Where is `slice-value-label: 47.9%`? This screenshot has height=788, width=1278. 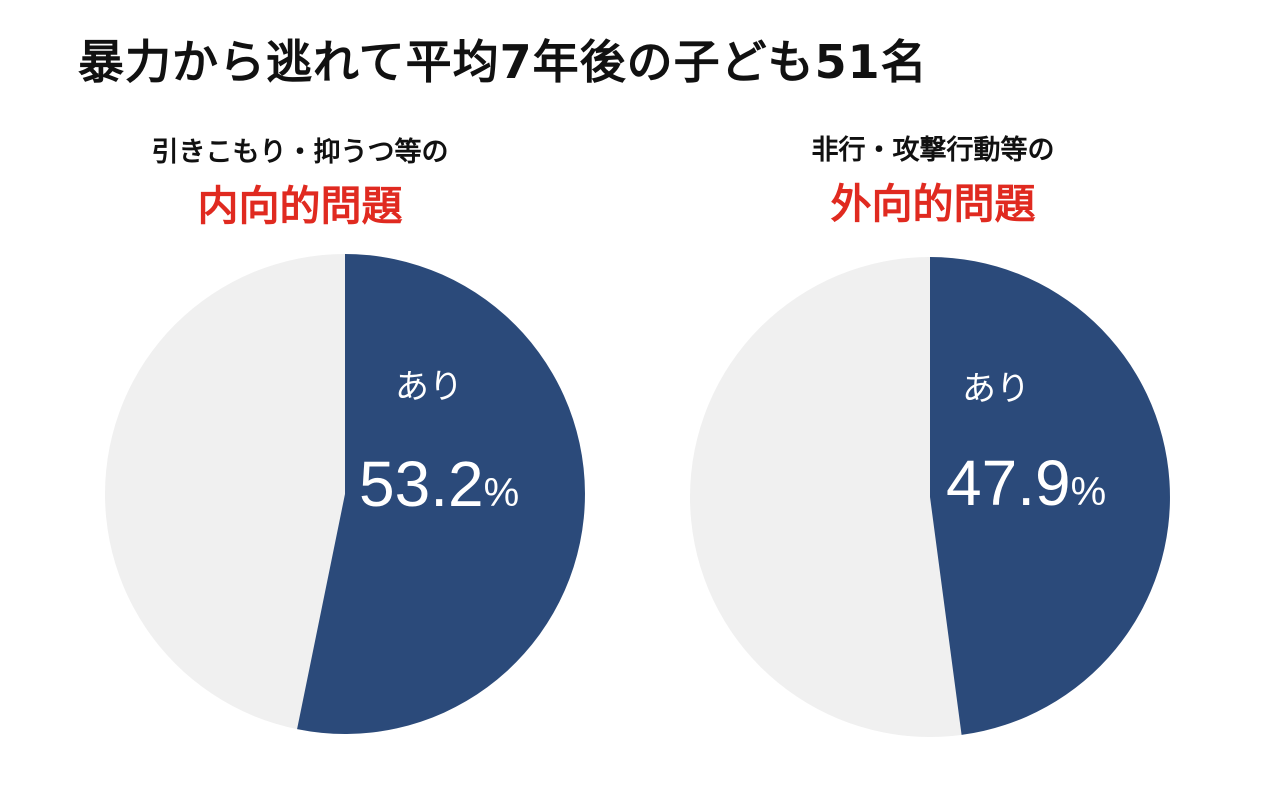
slice-value-label: 47.9% is located at coordinates (1026, 483).